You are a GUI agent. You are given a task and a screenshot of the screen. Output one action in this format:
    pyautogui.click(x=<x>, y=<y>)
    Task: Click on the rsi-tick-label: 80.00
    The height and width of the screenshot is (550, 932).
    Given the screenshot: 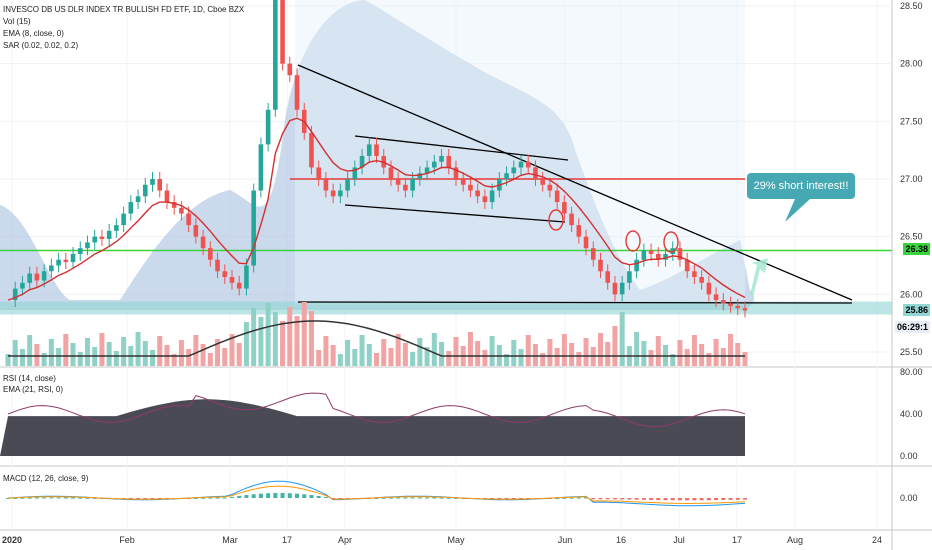 What is the action you would take?
    pyautogui.click(x=911, y=372)
    